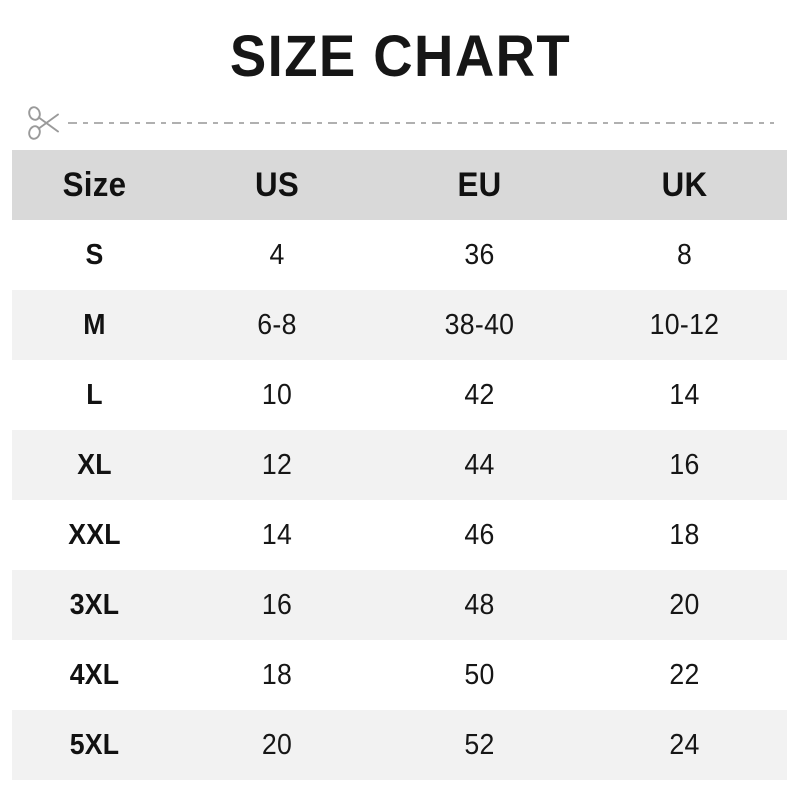 This screenshot has height=800, width=800. I want to click on page-title: SIZE CHART, so click(400, 56).